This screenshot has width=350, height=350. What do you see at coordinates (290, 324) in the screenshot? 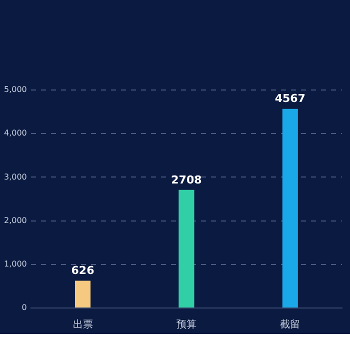
I see `x-tick-label: 截留` at bounding box center [290, 324].